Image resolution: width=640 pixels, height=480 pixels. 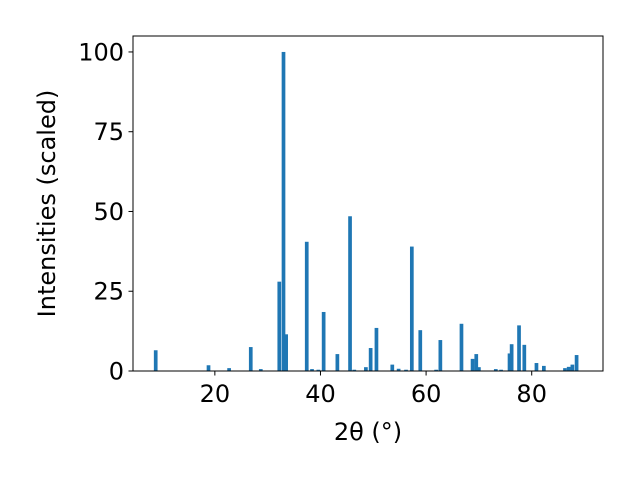 I want to click on x-axis-ticks: 20 40 60 80, so click(x=373, y=389).